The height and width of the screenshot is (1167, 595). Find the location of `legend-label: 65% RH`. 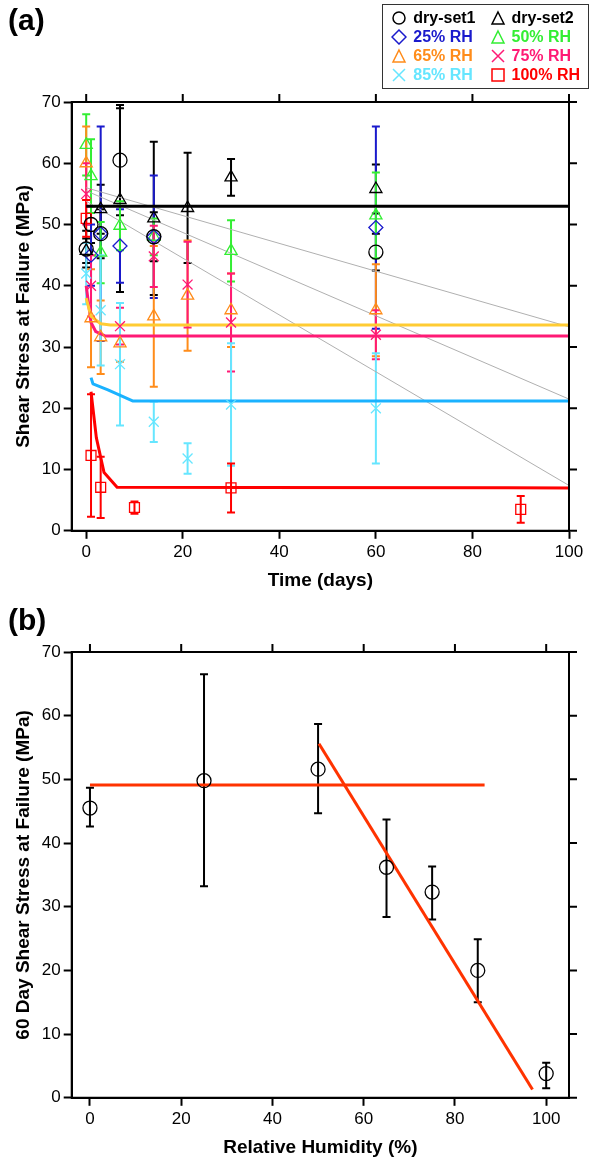

legend-label: 65% RH is located at coordinates (443, 56).